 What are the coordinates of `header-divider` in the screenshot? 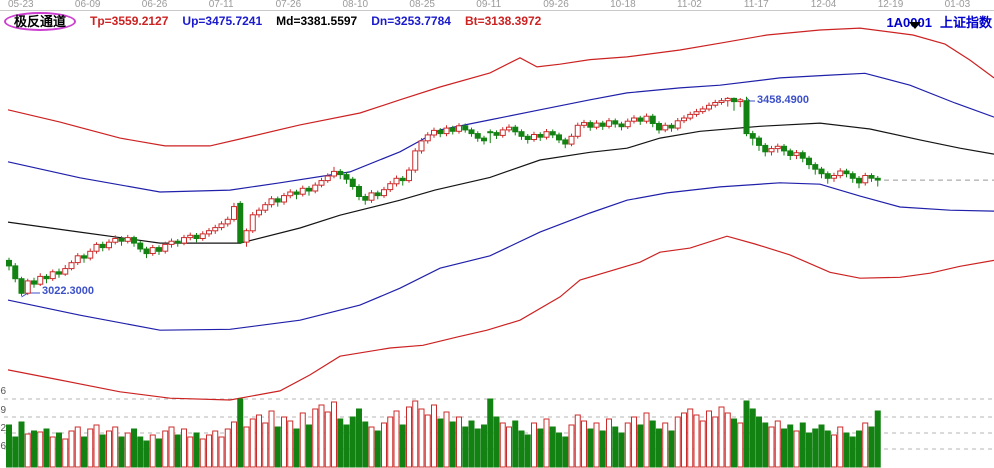 It's located at (497, 10).